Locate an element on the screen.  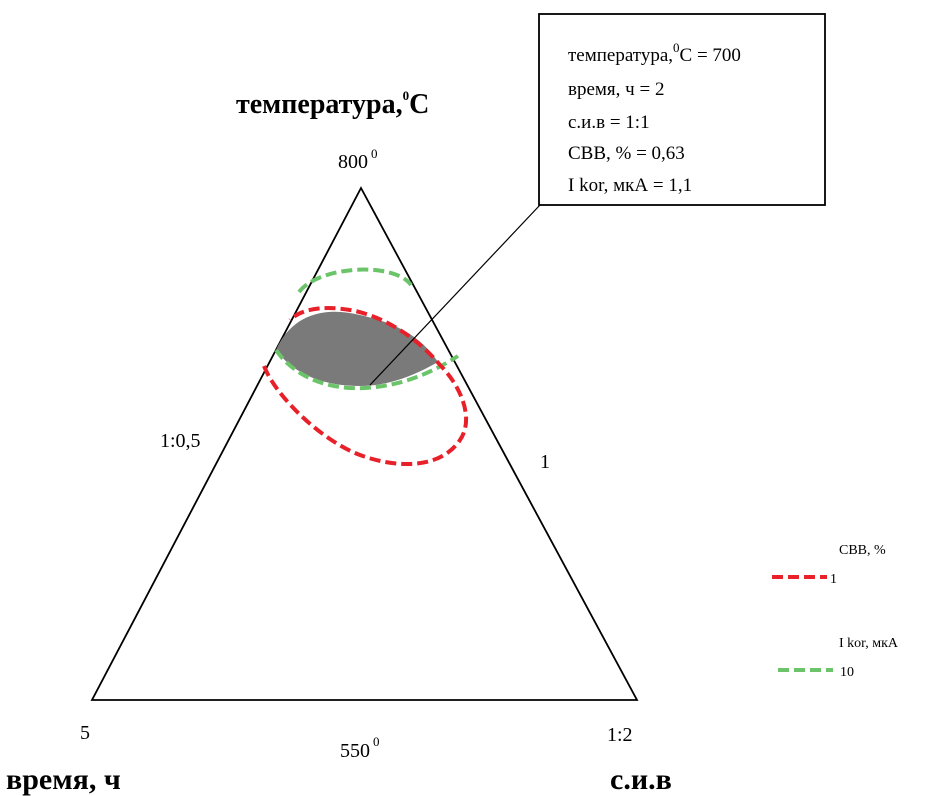
callout-line-2: время, ч = 2 is located at coordinates (616, 89).